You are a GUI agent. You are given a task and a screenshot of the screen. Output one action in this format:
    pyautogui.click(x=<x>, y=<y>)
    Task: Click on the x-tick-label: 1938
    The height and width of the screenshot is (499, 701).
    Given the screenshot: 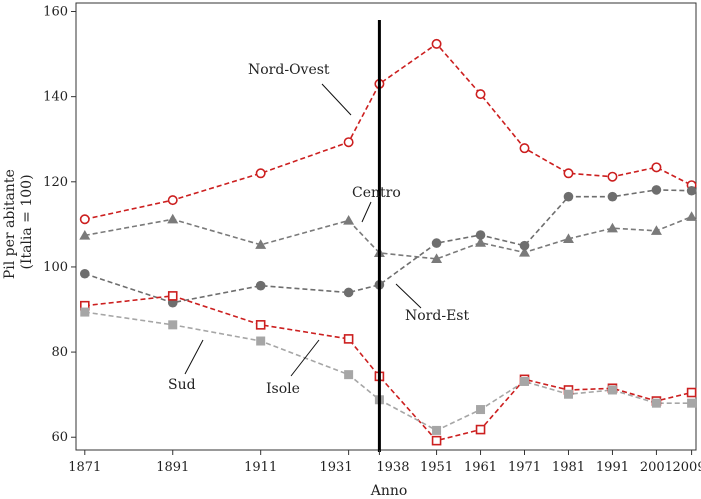 What is the action you would take?
    pyautogui.click(x=392, y=467)
    